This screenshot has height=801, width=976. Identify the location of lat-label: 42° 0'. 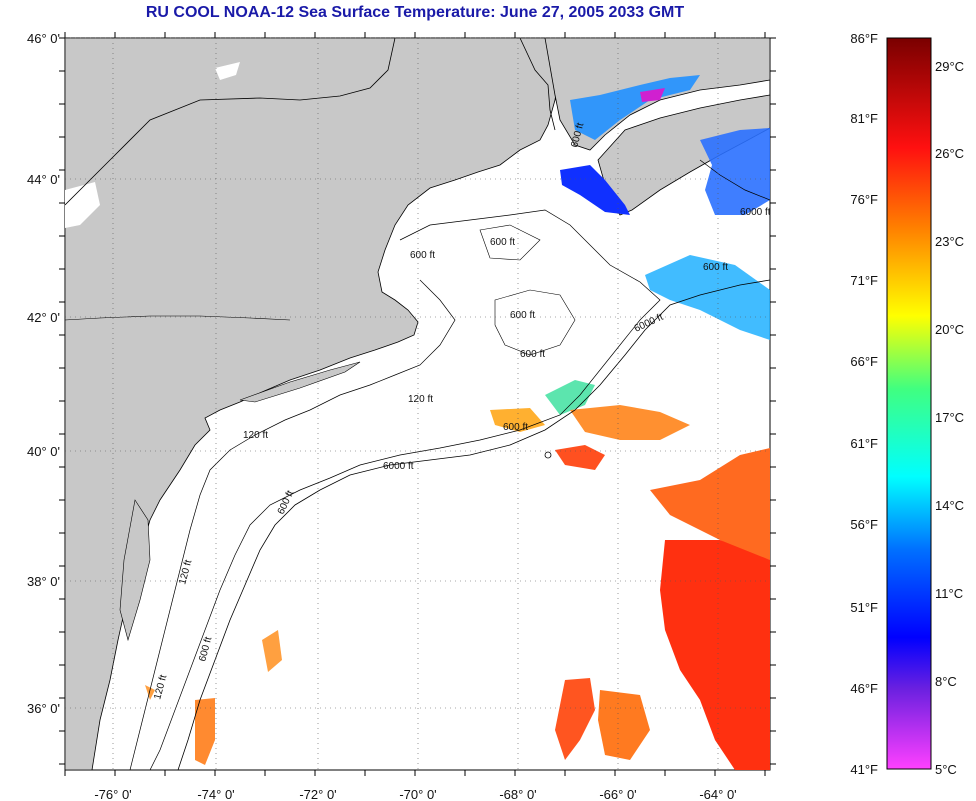
(43, 317).